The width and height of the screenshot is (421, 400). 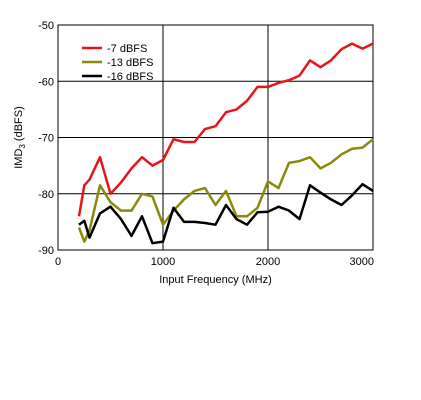 What do you see at coordinates (130, 77) in the screenshot?
I see `legend-label: -16 dBFS` at bounding box center [130, 77].